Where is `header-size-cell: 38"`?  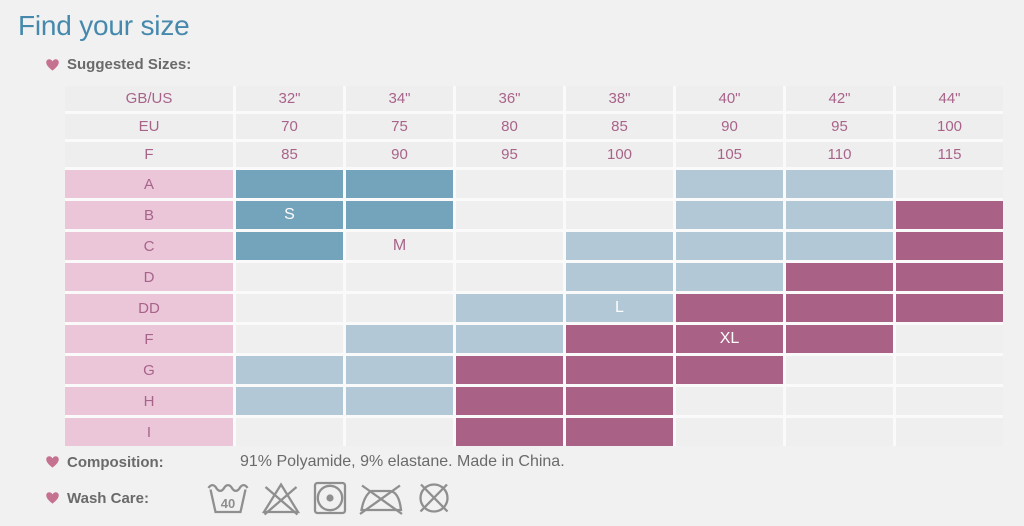
header-size-cell: 38" is located at coordinates (619, 98).